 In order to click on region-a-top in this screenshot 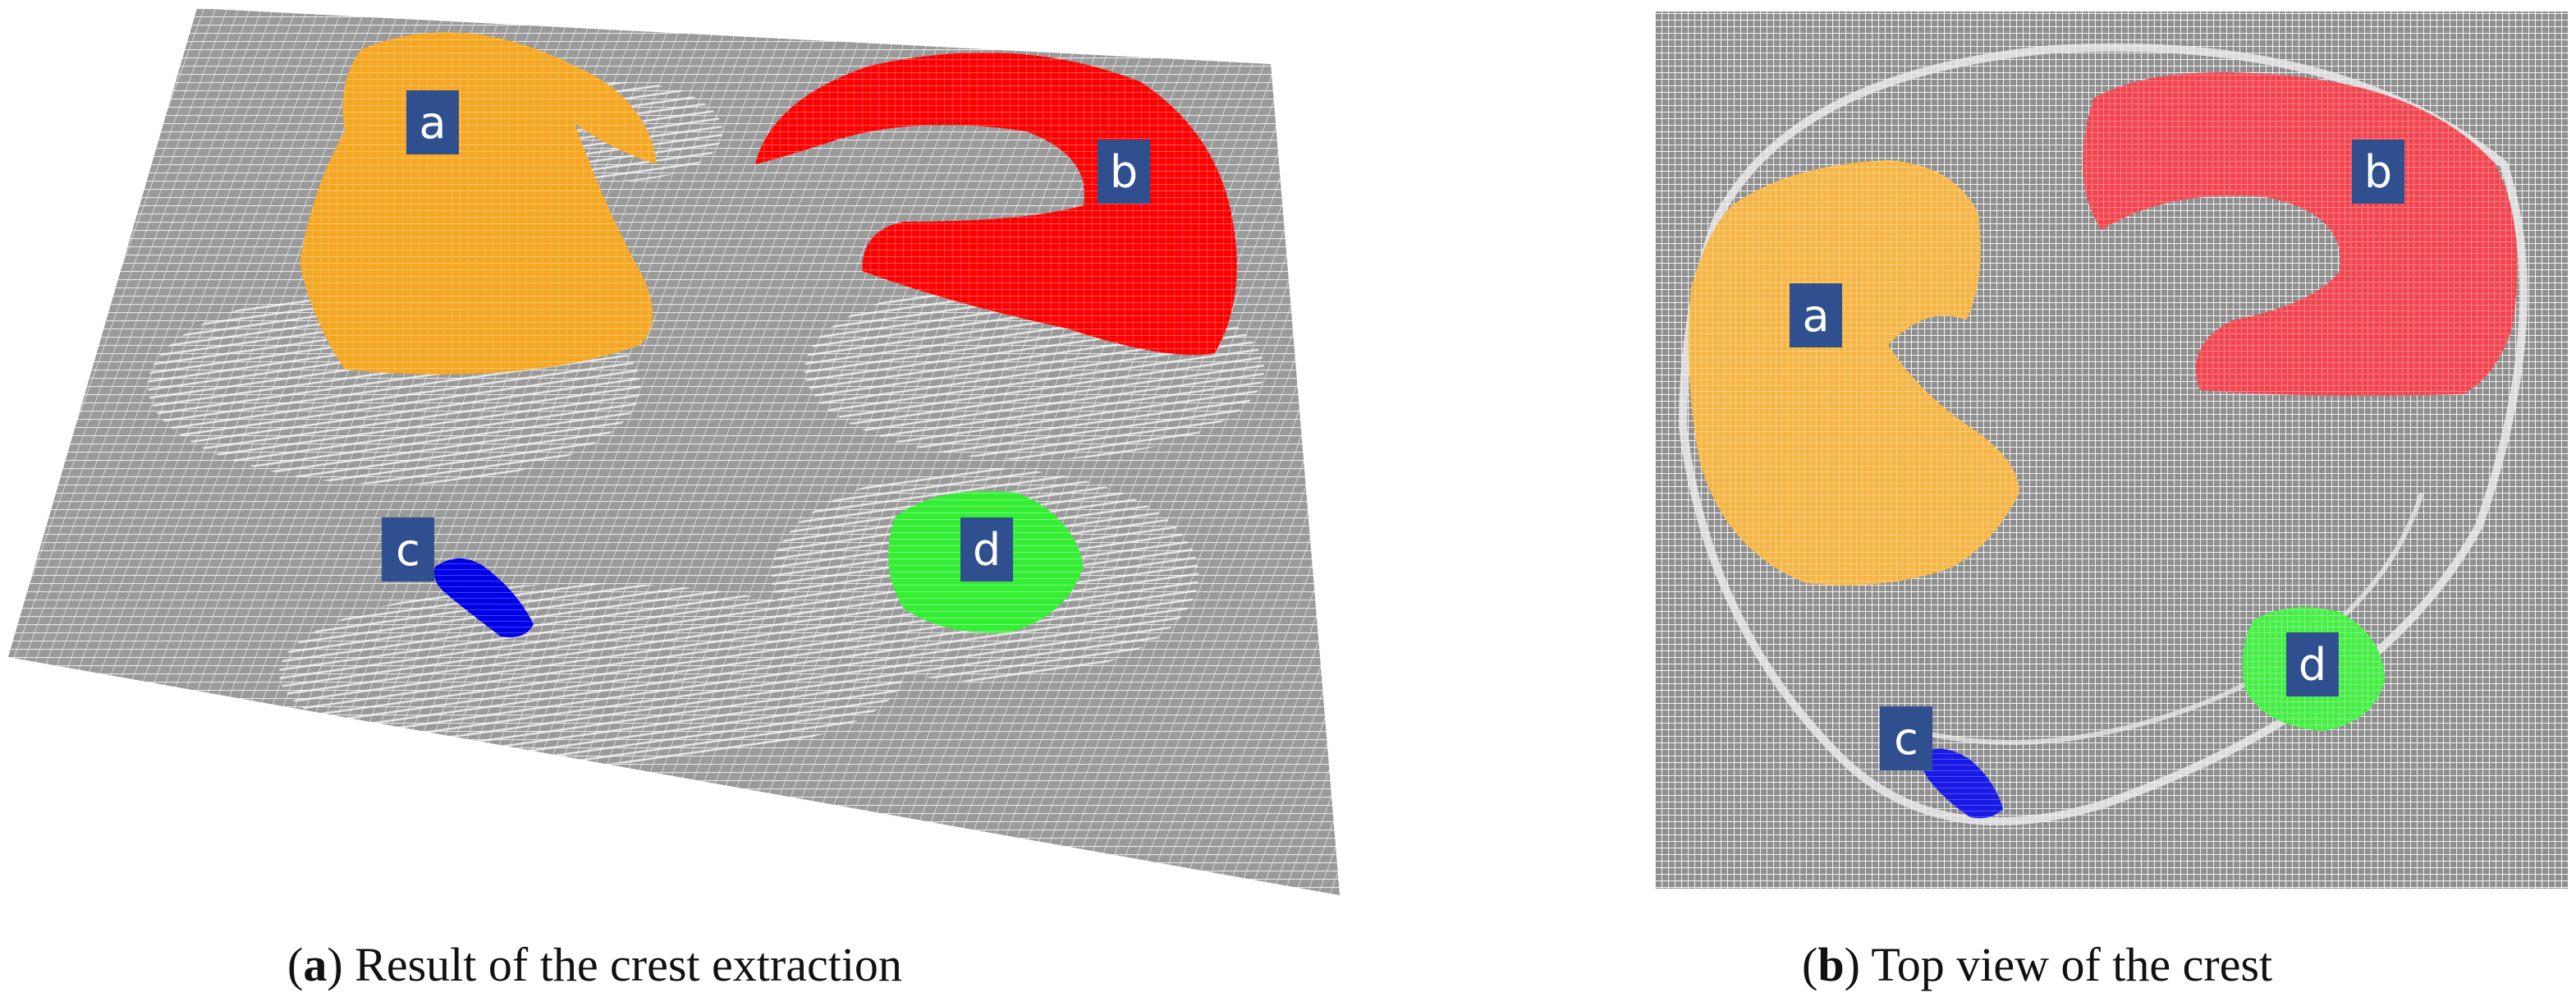, I will do `click(1854, 373)`.